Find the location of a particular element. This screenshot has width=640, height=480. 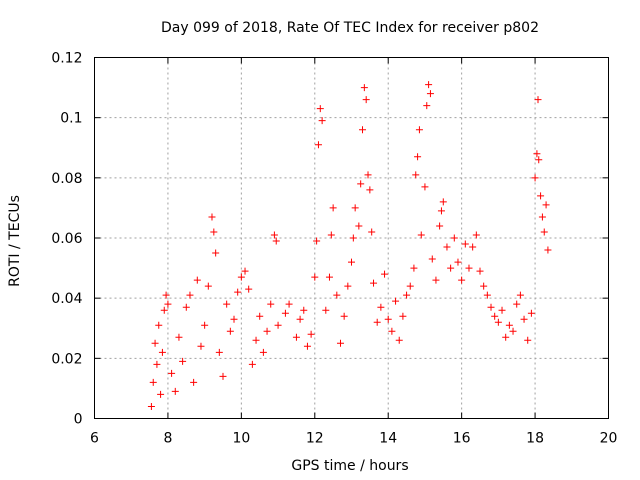

y-tick-label: 0.06 is located at coordinates (66, 239).